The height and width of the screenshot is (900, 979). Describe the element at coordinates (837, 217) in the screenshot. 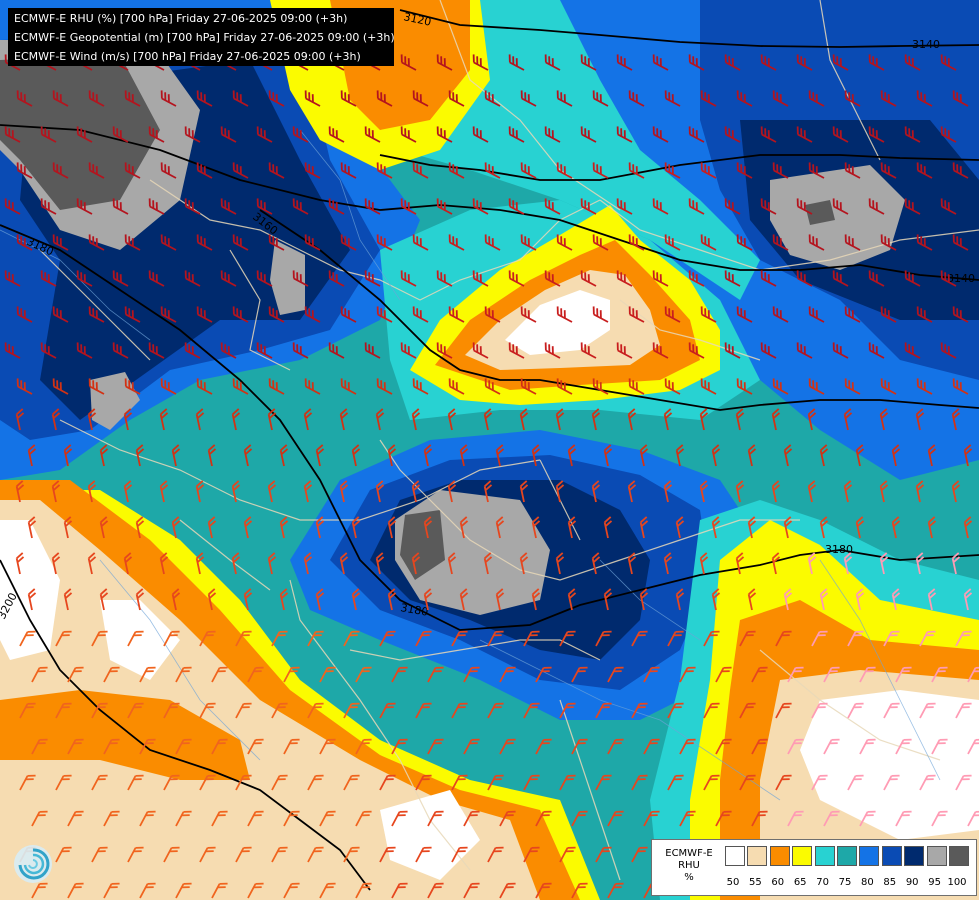

I see `rhu-zone-95-ne` at that location.